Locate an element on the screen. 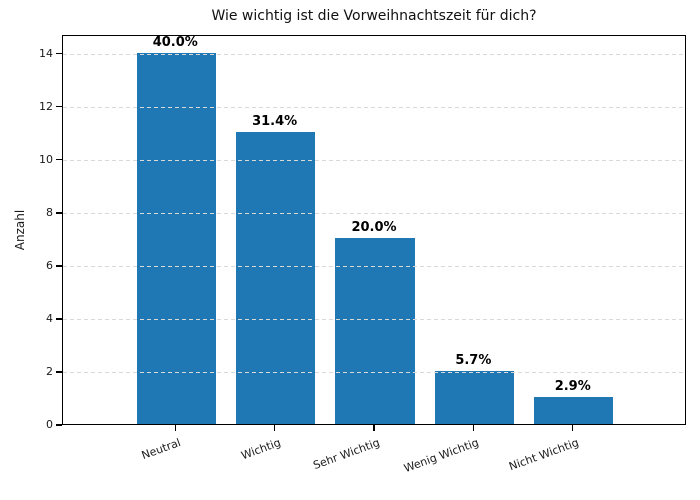  bar-value-label: 5.7% is located at coordinates (473, 360).